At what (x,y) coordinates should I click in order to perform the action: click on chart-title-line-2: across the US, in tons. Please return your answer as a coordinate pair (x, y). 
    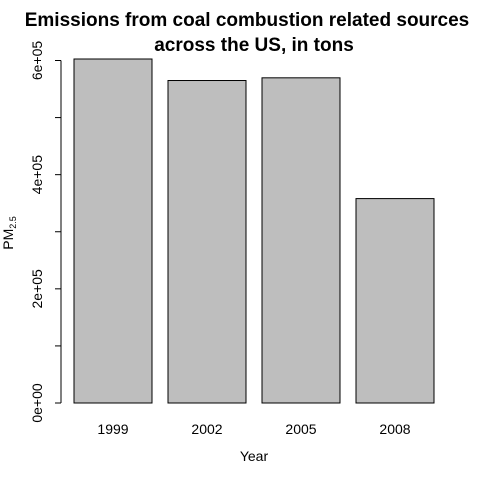
    Looking at the image, I should click on (254, 45).